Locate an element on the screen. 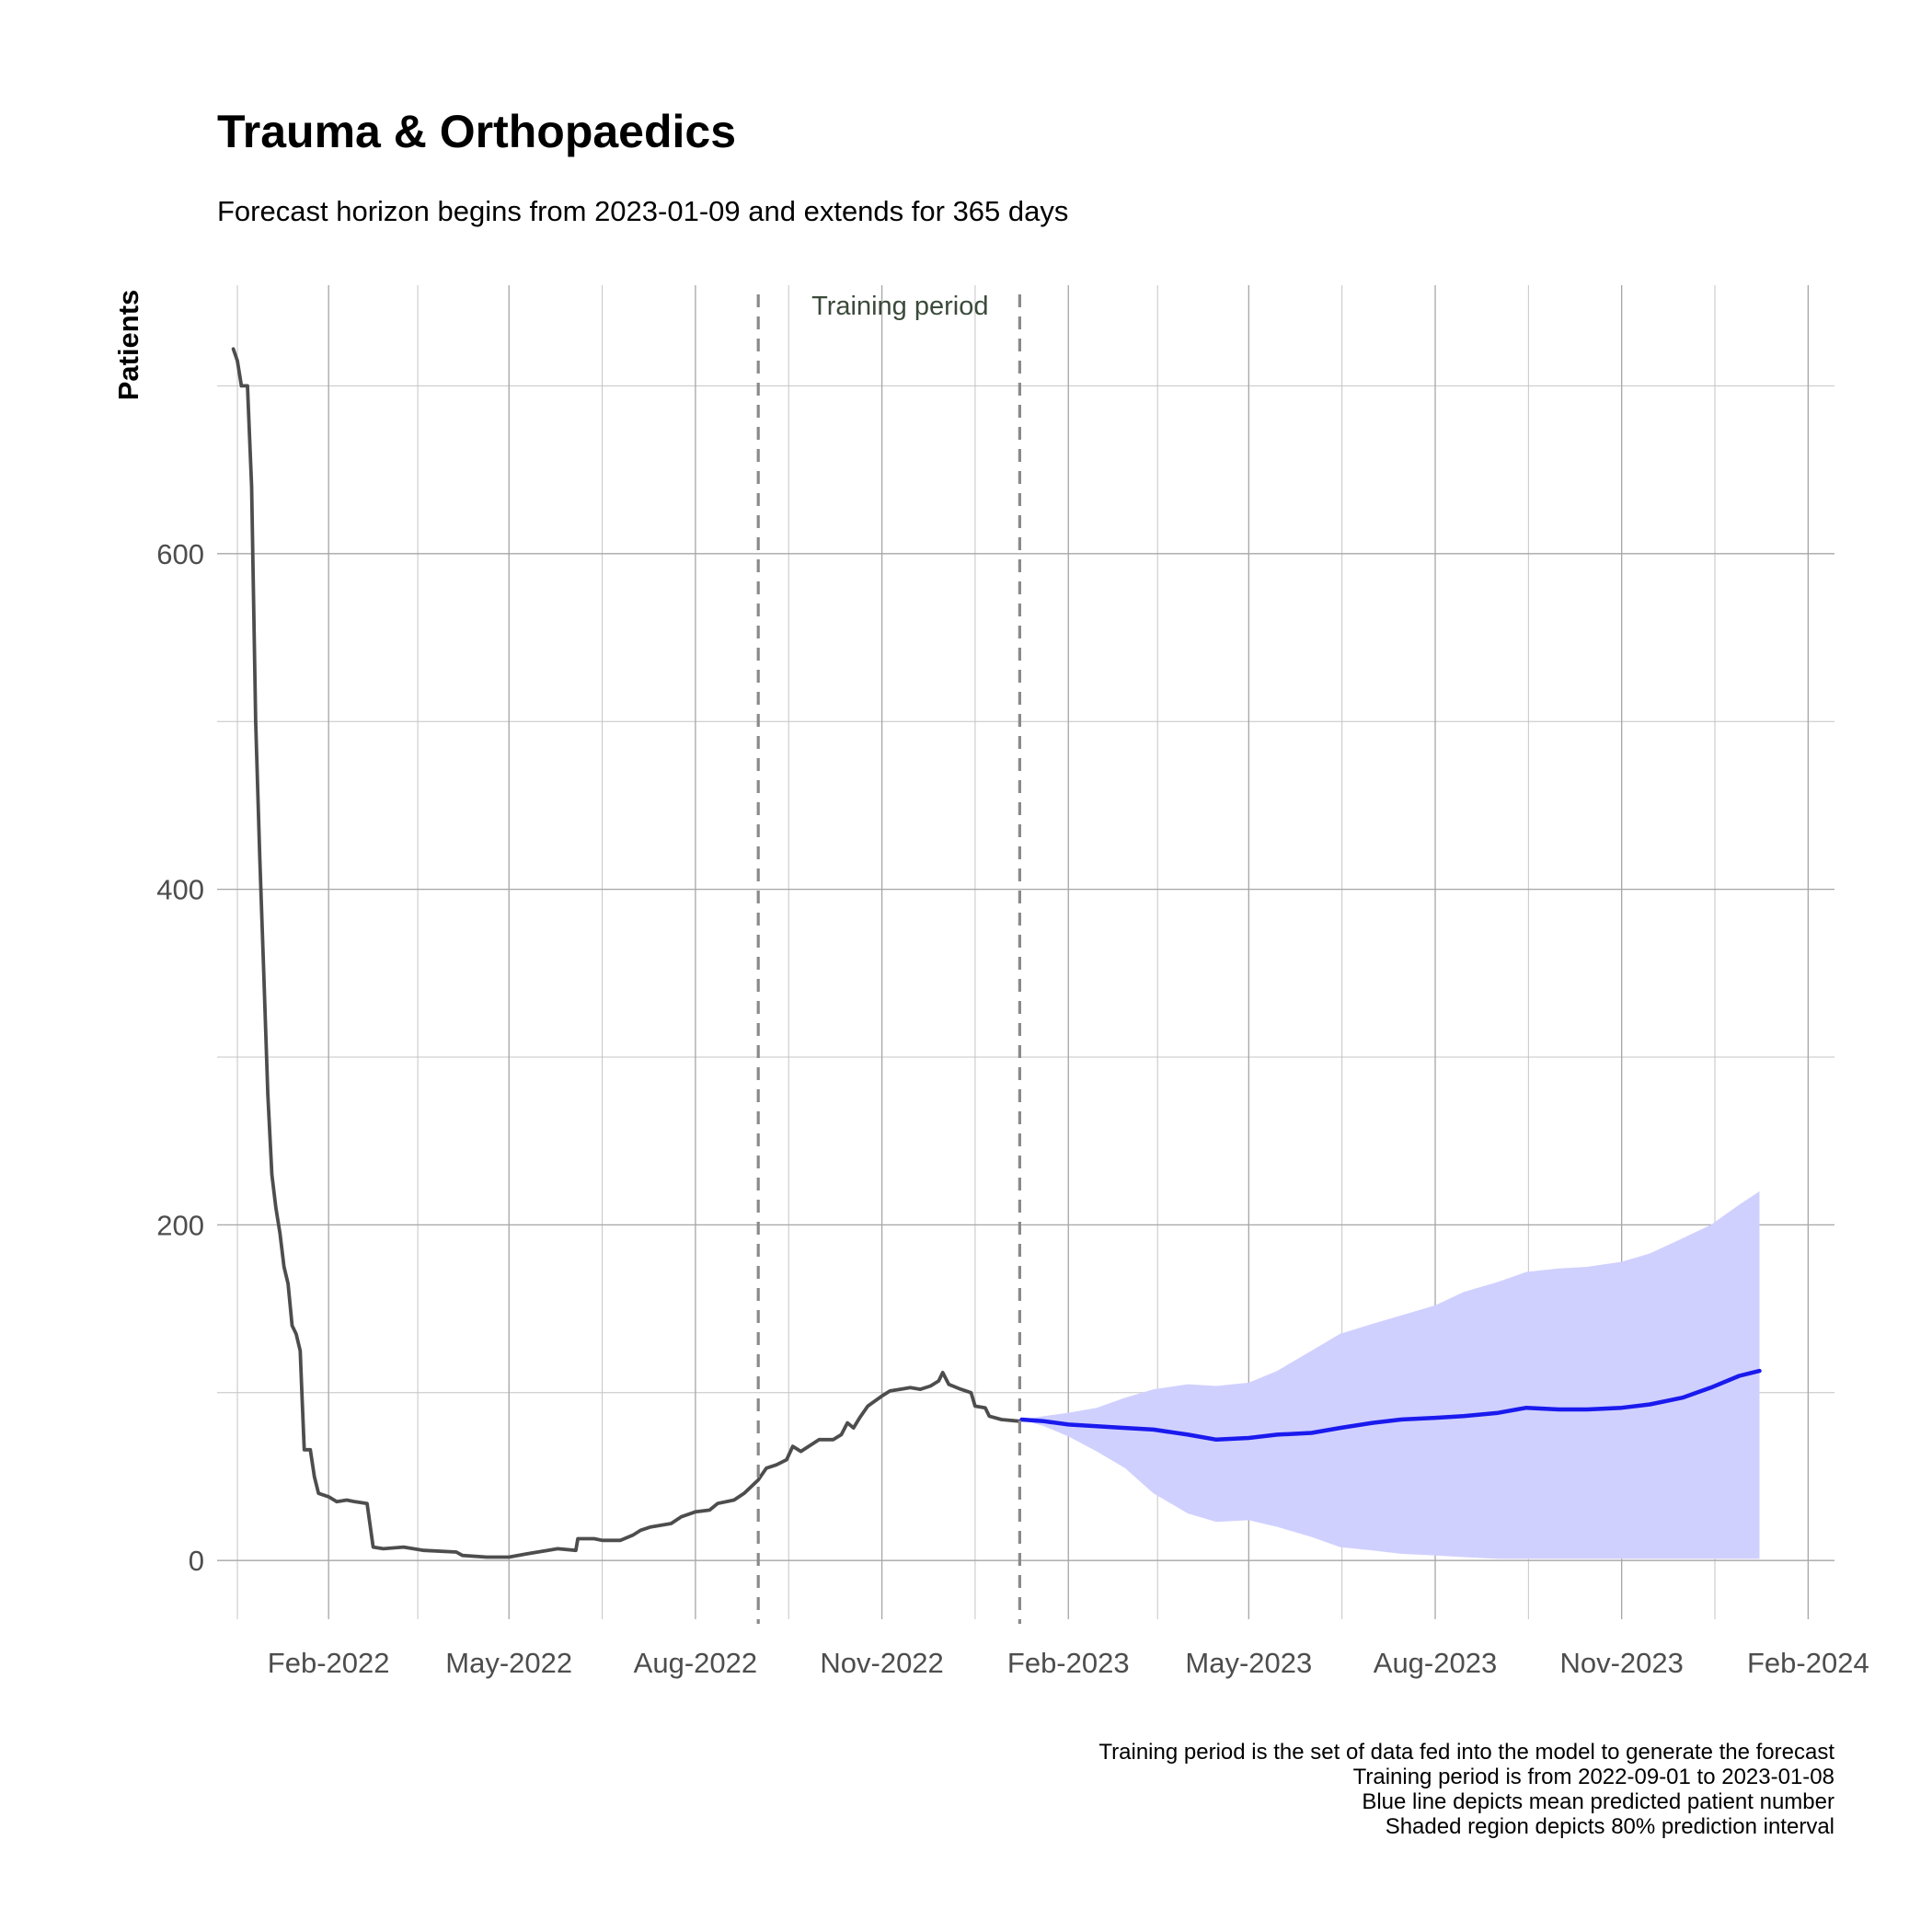  x-tick-label: Feb-2023 is located at coordinates (1068, 1663).